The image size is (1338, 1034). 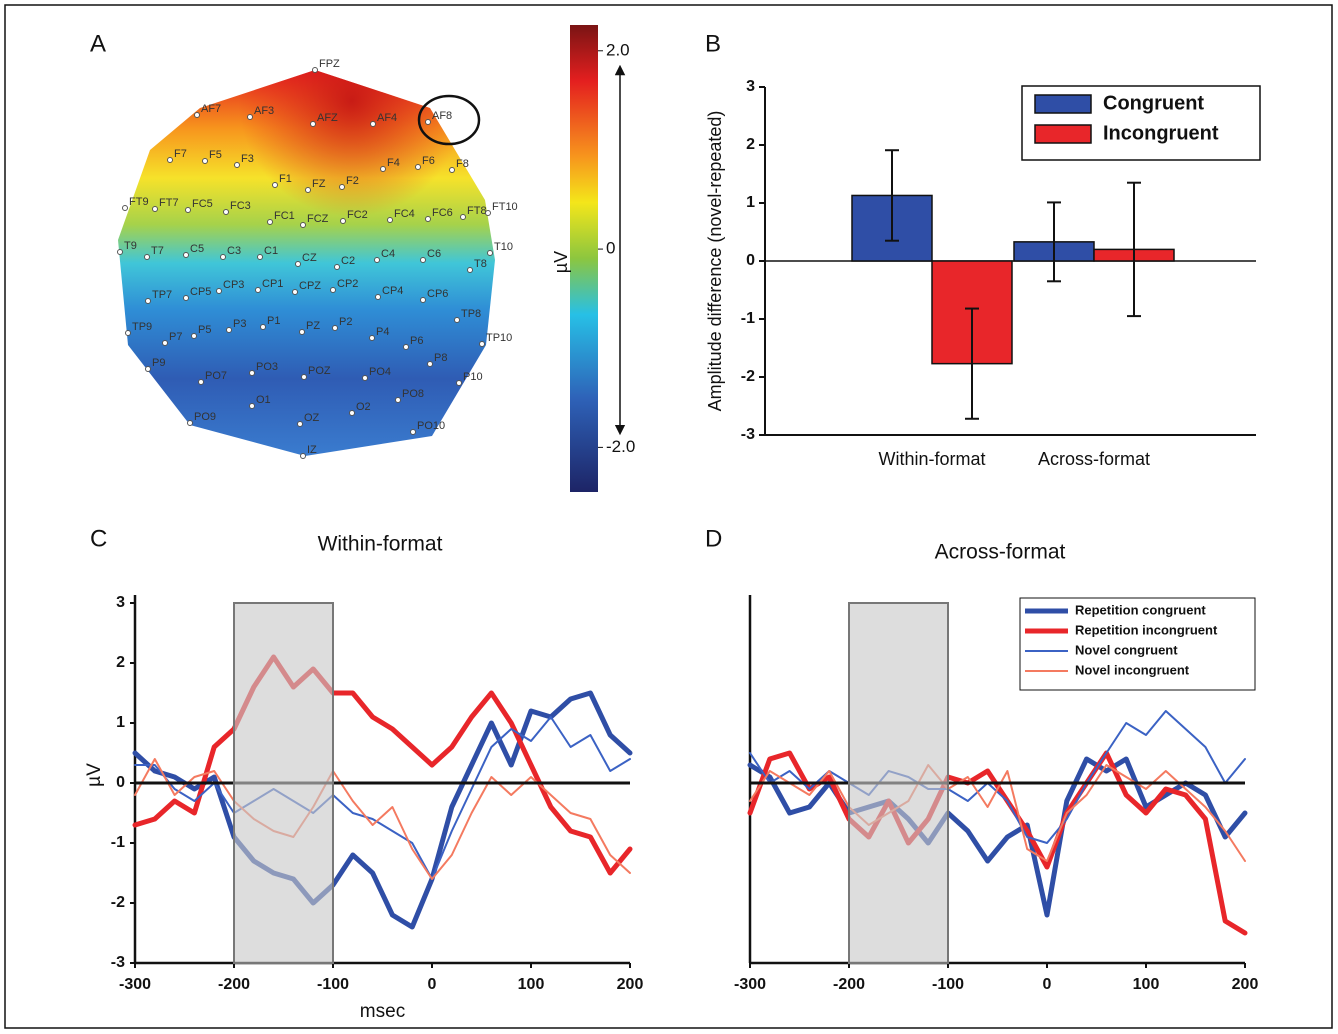 I want to click on x-tick-label: -200, so click(x=849, y=984).